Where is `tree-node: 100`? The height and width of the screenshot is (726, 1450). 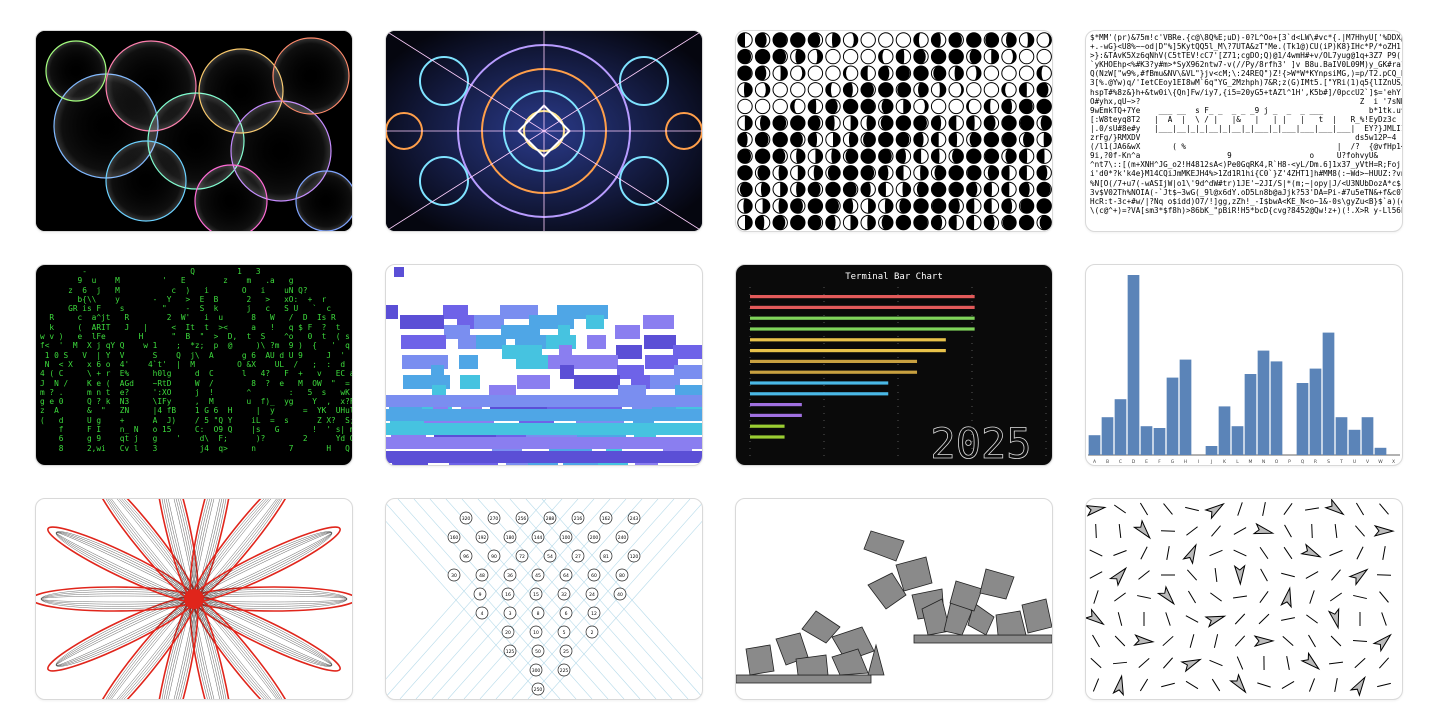 tree-node: 100 is located at coordinates (566, 537).